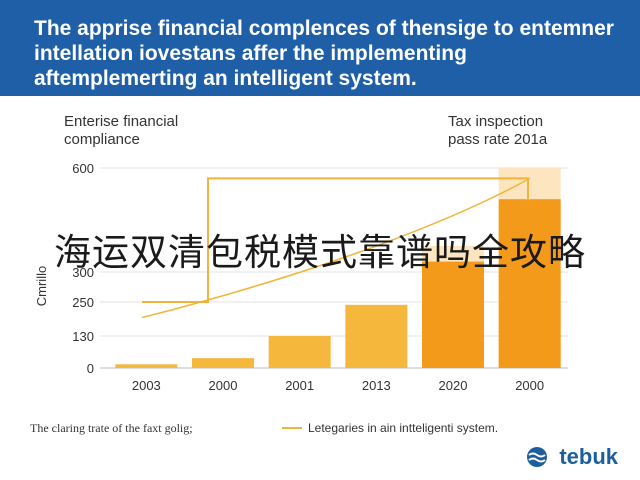 The width and height of the screenshot is (640, 480). What do you see at coordinates (376, 385) in the screenshot?
I see `x-tick-label: 2013` at bounding box center [376, 385].